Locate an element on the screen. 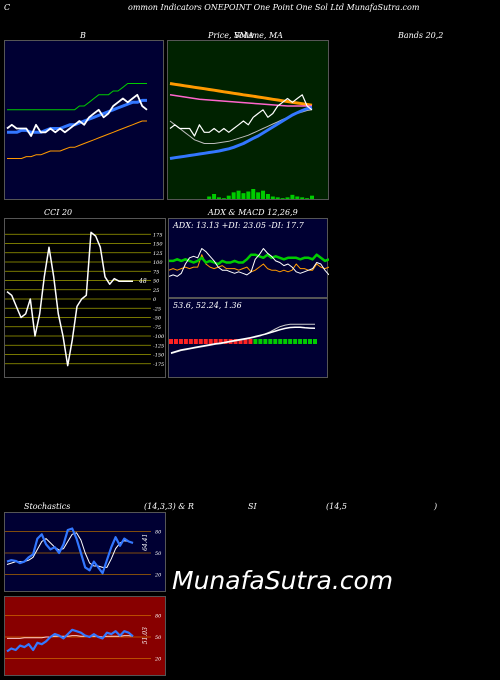 Image resolution: width=500 pixels, height=680 pixels. cci-tick-label: 0 is located at coordinates (155, 300).